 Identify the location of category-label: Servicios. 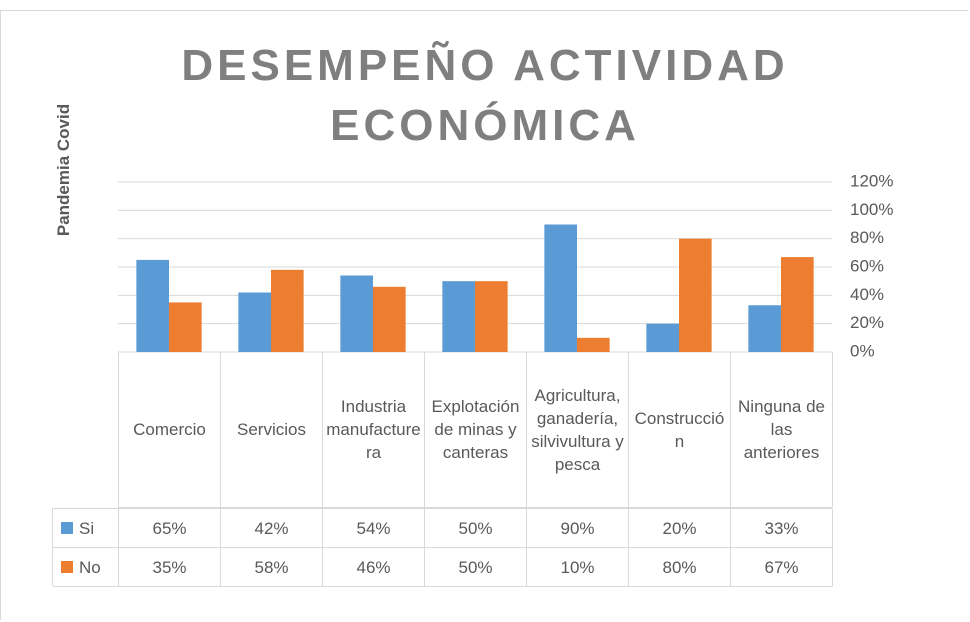
(272, 430).